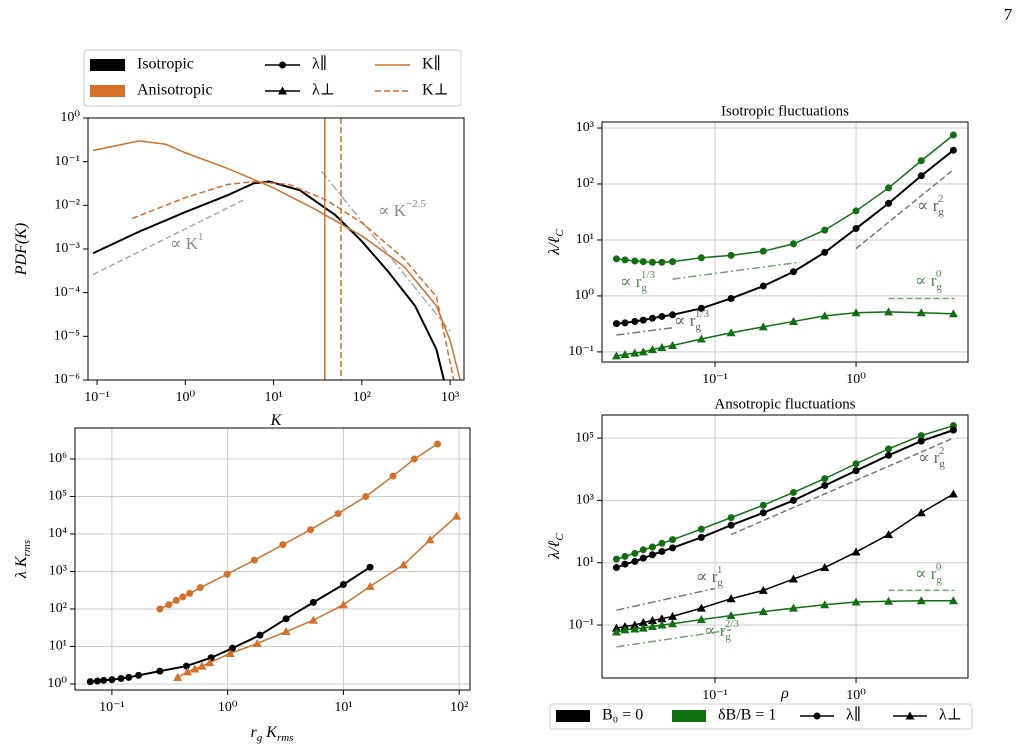  I want to click on label-part: g, so click(942, 464).